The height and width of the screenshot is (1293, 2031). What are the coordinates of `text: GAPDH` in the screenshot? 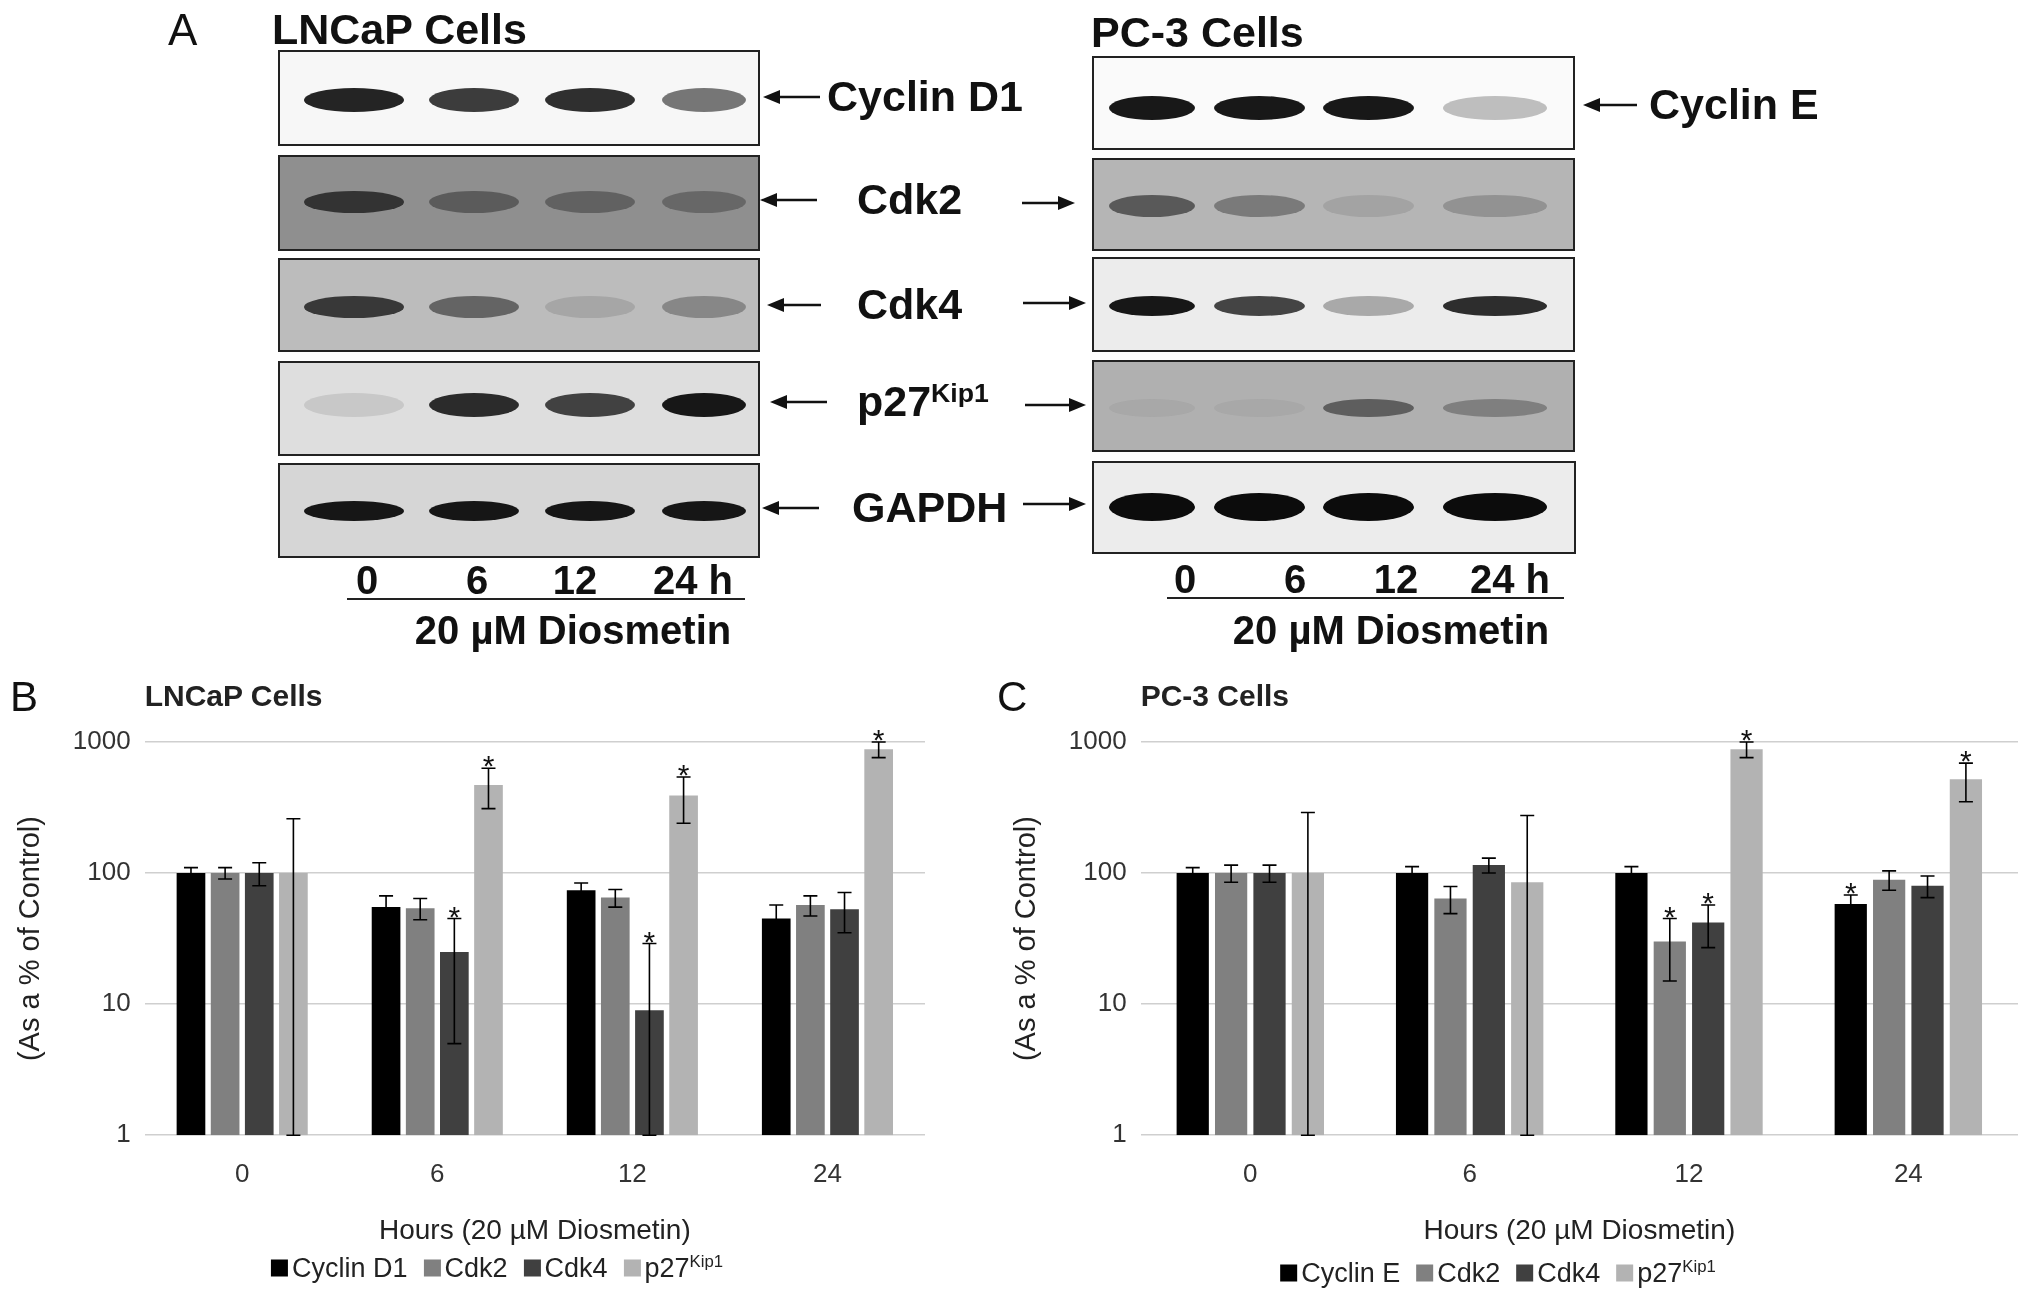 It's located at (930, 507).